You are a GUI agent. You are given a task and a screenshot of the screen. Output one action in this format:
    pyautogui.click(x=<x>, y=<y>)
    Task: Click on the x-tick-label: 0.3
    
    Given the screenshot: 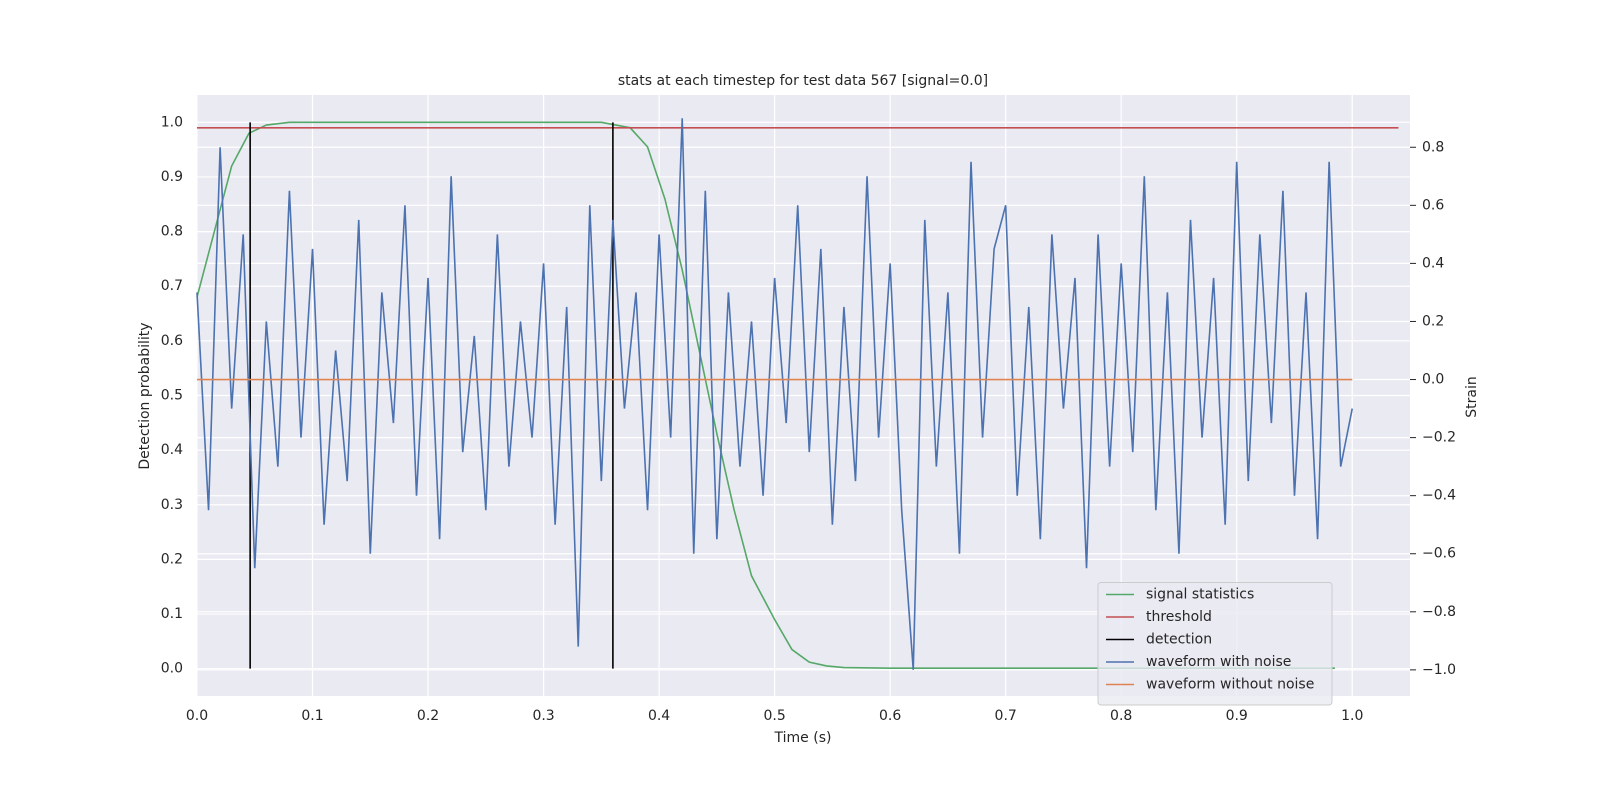 What is the action you would take?
    pyautogui.click(x=543, y=716)
    